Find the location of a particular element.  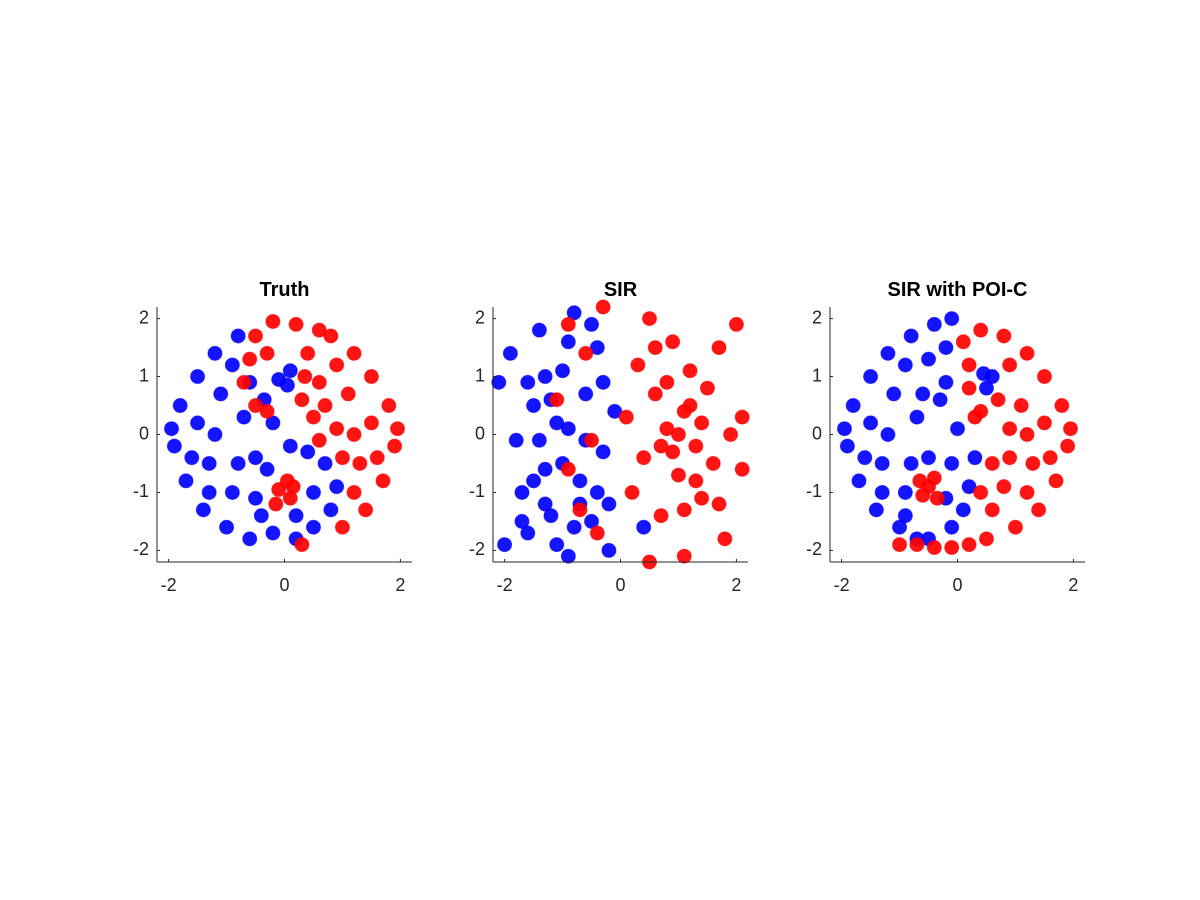

y-tick-label: 0 is located at coordinates (480, 433).